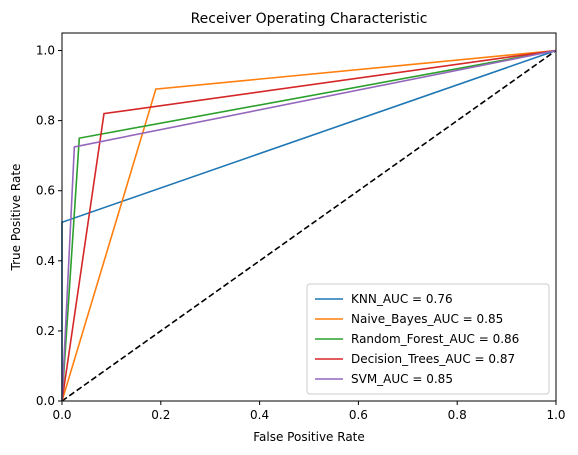  I want to click on legend-label-1: Naive_Bayes_AUC = 0.85, so click(427, 319).